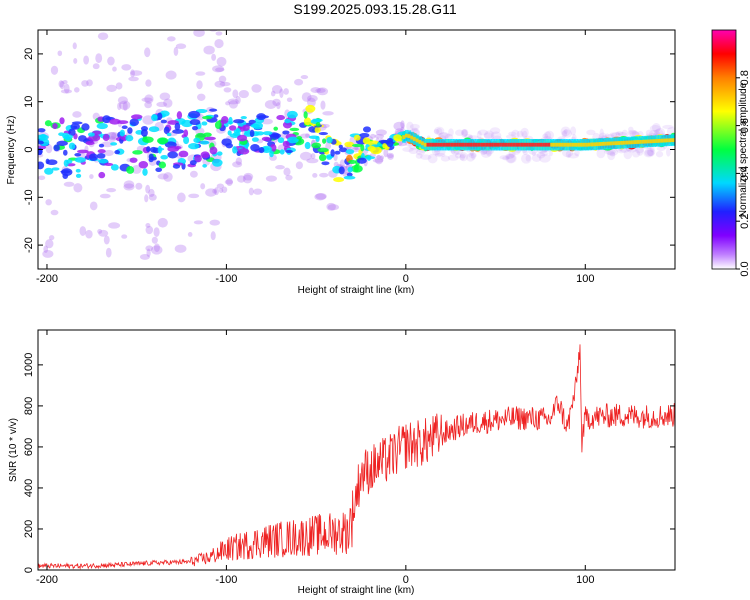  What do you see at coordinates (744, 173) in the screenshot?
I see `colorbar-tick-label: 0.4` at bounding box center [744, 173].